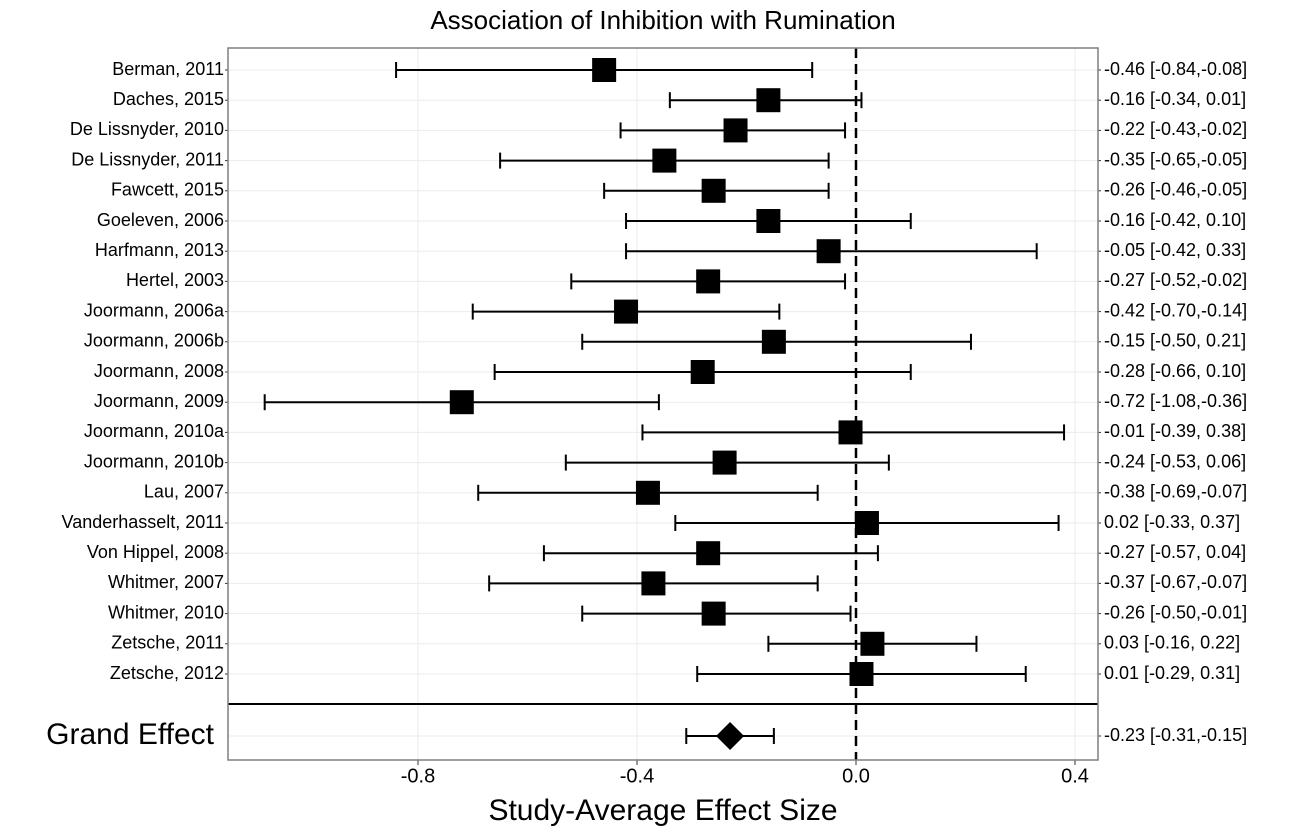 This screenshot has height=832, width=1306. What do you see at coordinates (1175, 159) in the screenshot?
I see `value-label: -0.35 [-0.65,-0.05]` at bounding box center [1175, 159].